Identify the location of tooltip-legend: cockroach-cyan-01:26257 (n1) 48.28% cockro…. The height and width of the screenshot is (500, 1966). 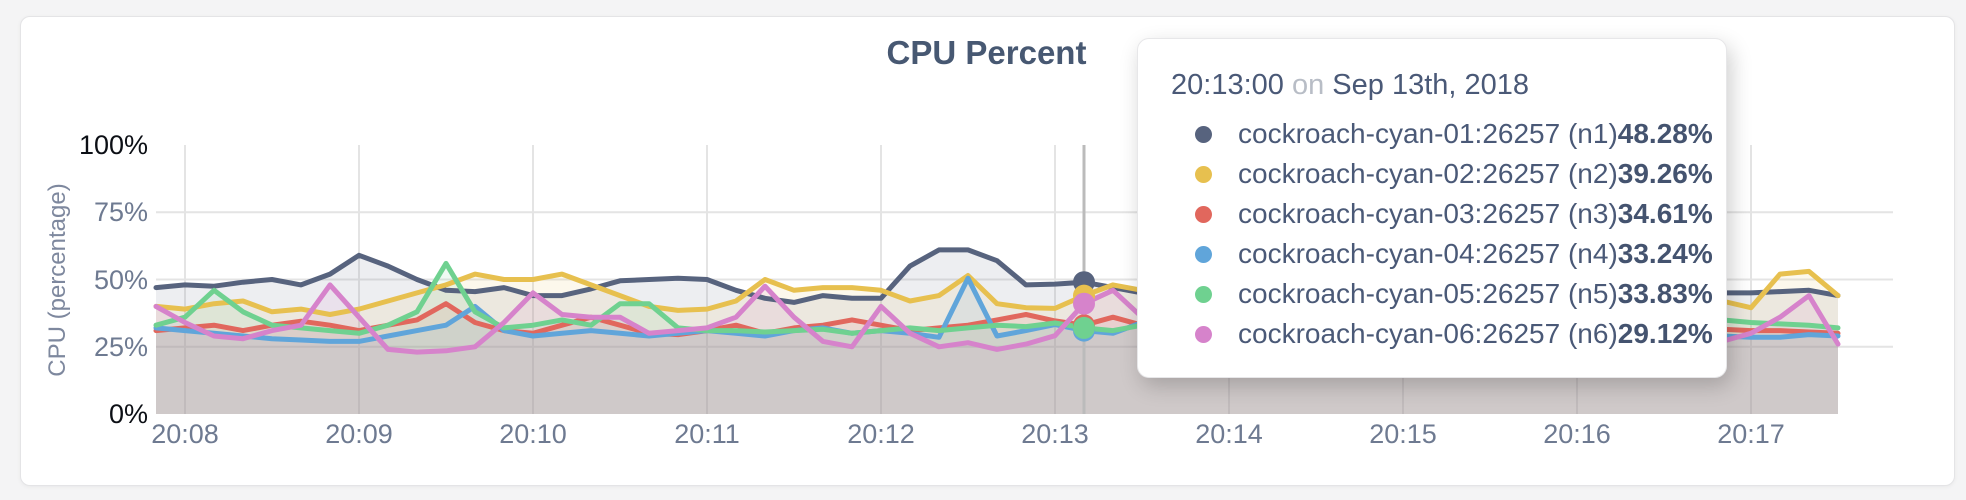
(1442, 234).